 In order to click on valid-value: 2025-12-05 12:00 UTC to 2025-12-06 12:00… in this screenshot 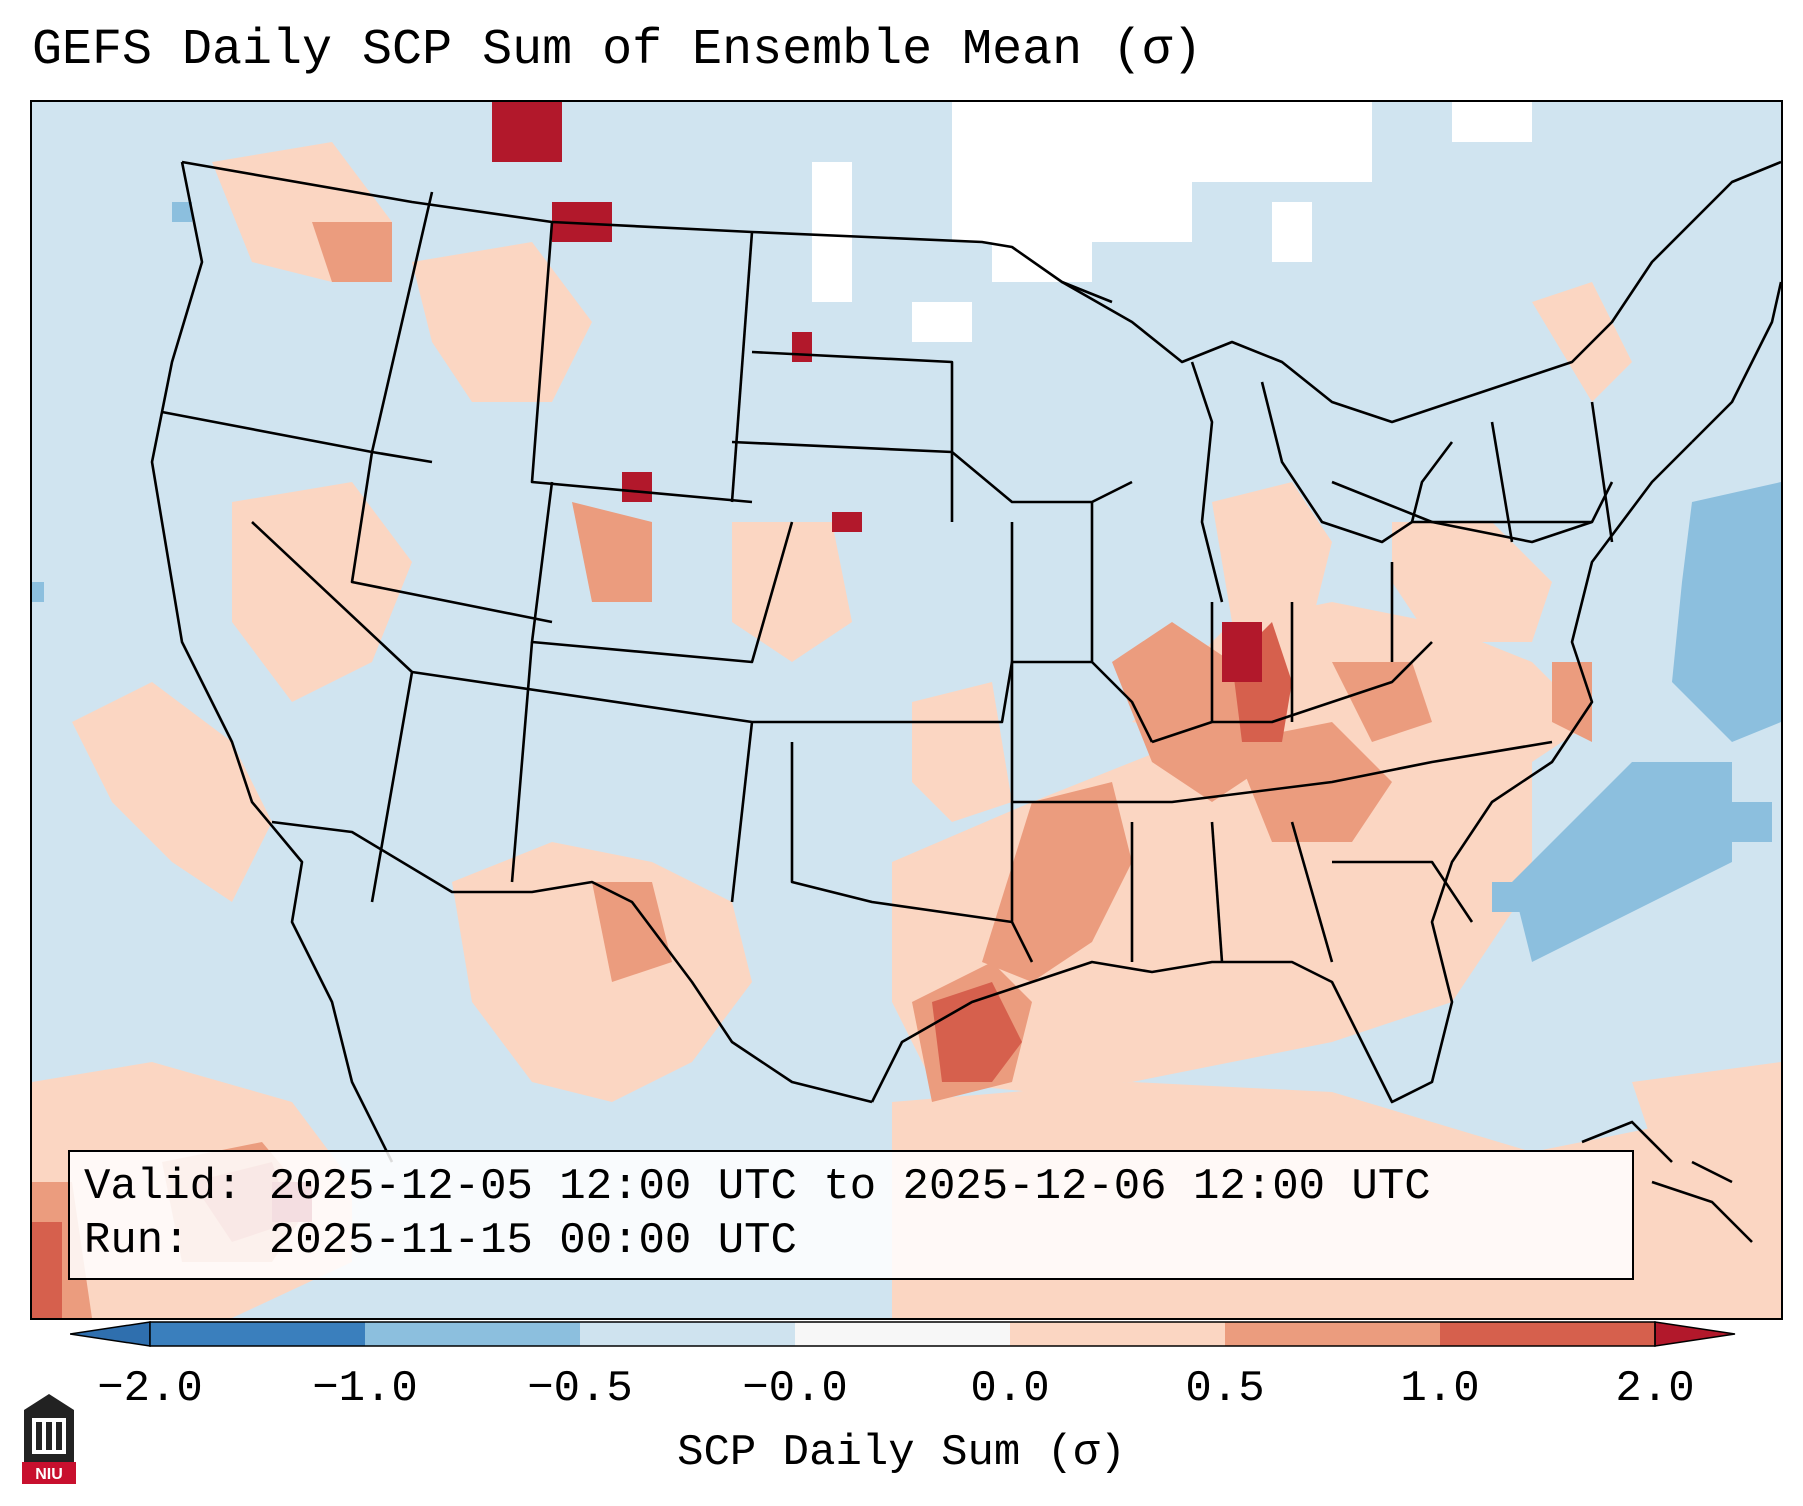, I will do `click(849, 1187)`.